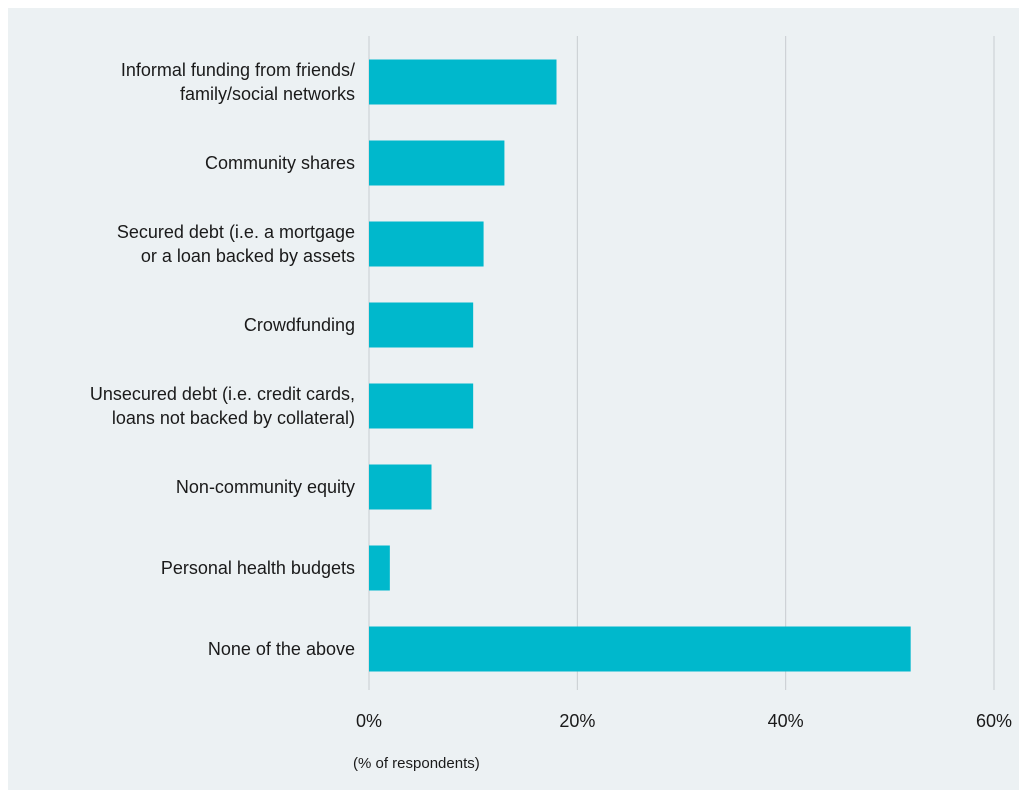 This screenshot has height=806, width=1019. What do you see at coordinates (577, 721) in the screenshot?
I see `x-tick-label: 20%` at bounding box center [577, 721].